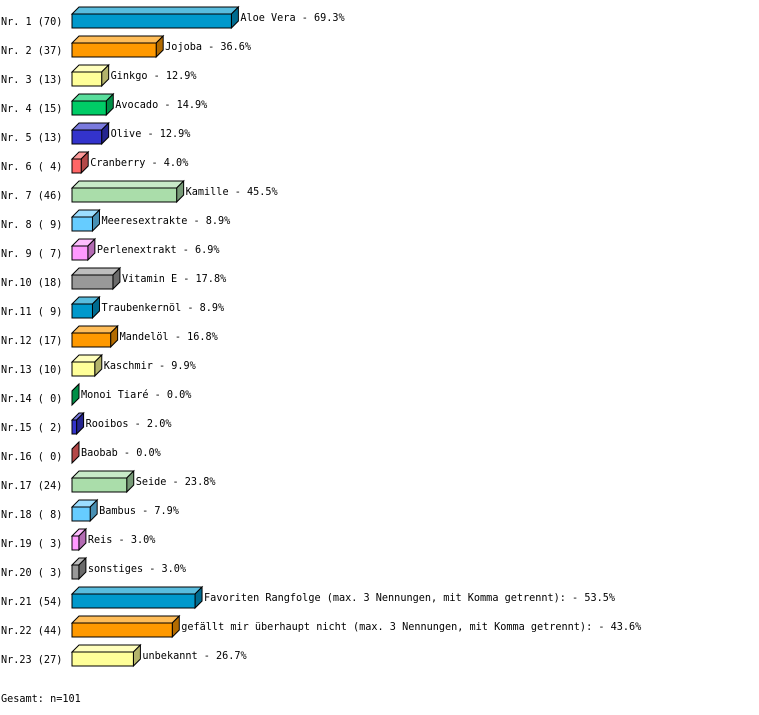 The height and width of the screenshot is (715, 759). Describe the element at coordinates (41, 699) in the screenshot. I see `total-label: Gesamt: n=101` at that location.